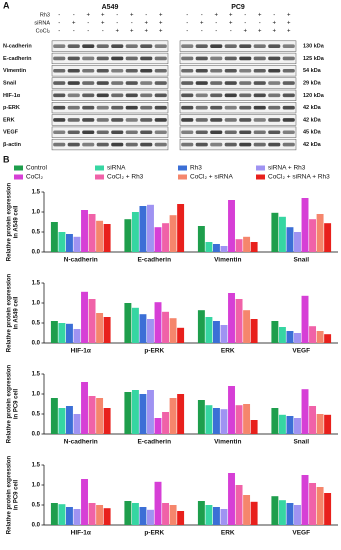  What do you see at coordinates (6, 159) in the screenshot?
I see `panel-label: B` at bounding box center [6, 159].